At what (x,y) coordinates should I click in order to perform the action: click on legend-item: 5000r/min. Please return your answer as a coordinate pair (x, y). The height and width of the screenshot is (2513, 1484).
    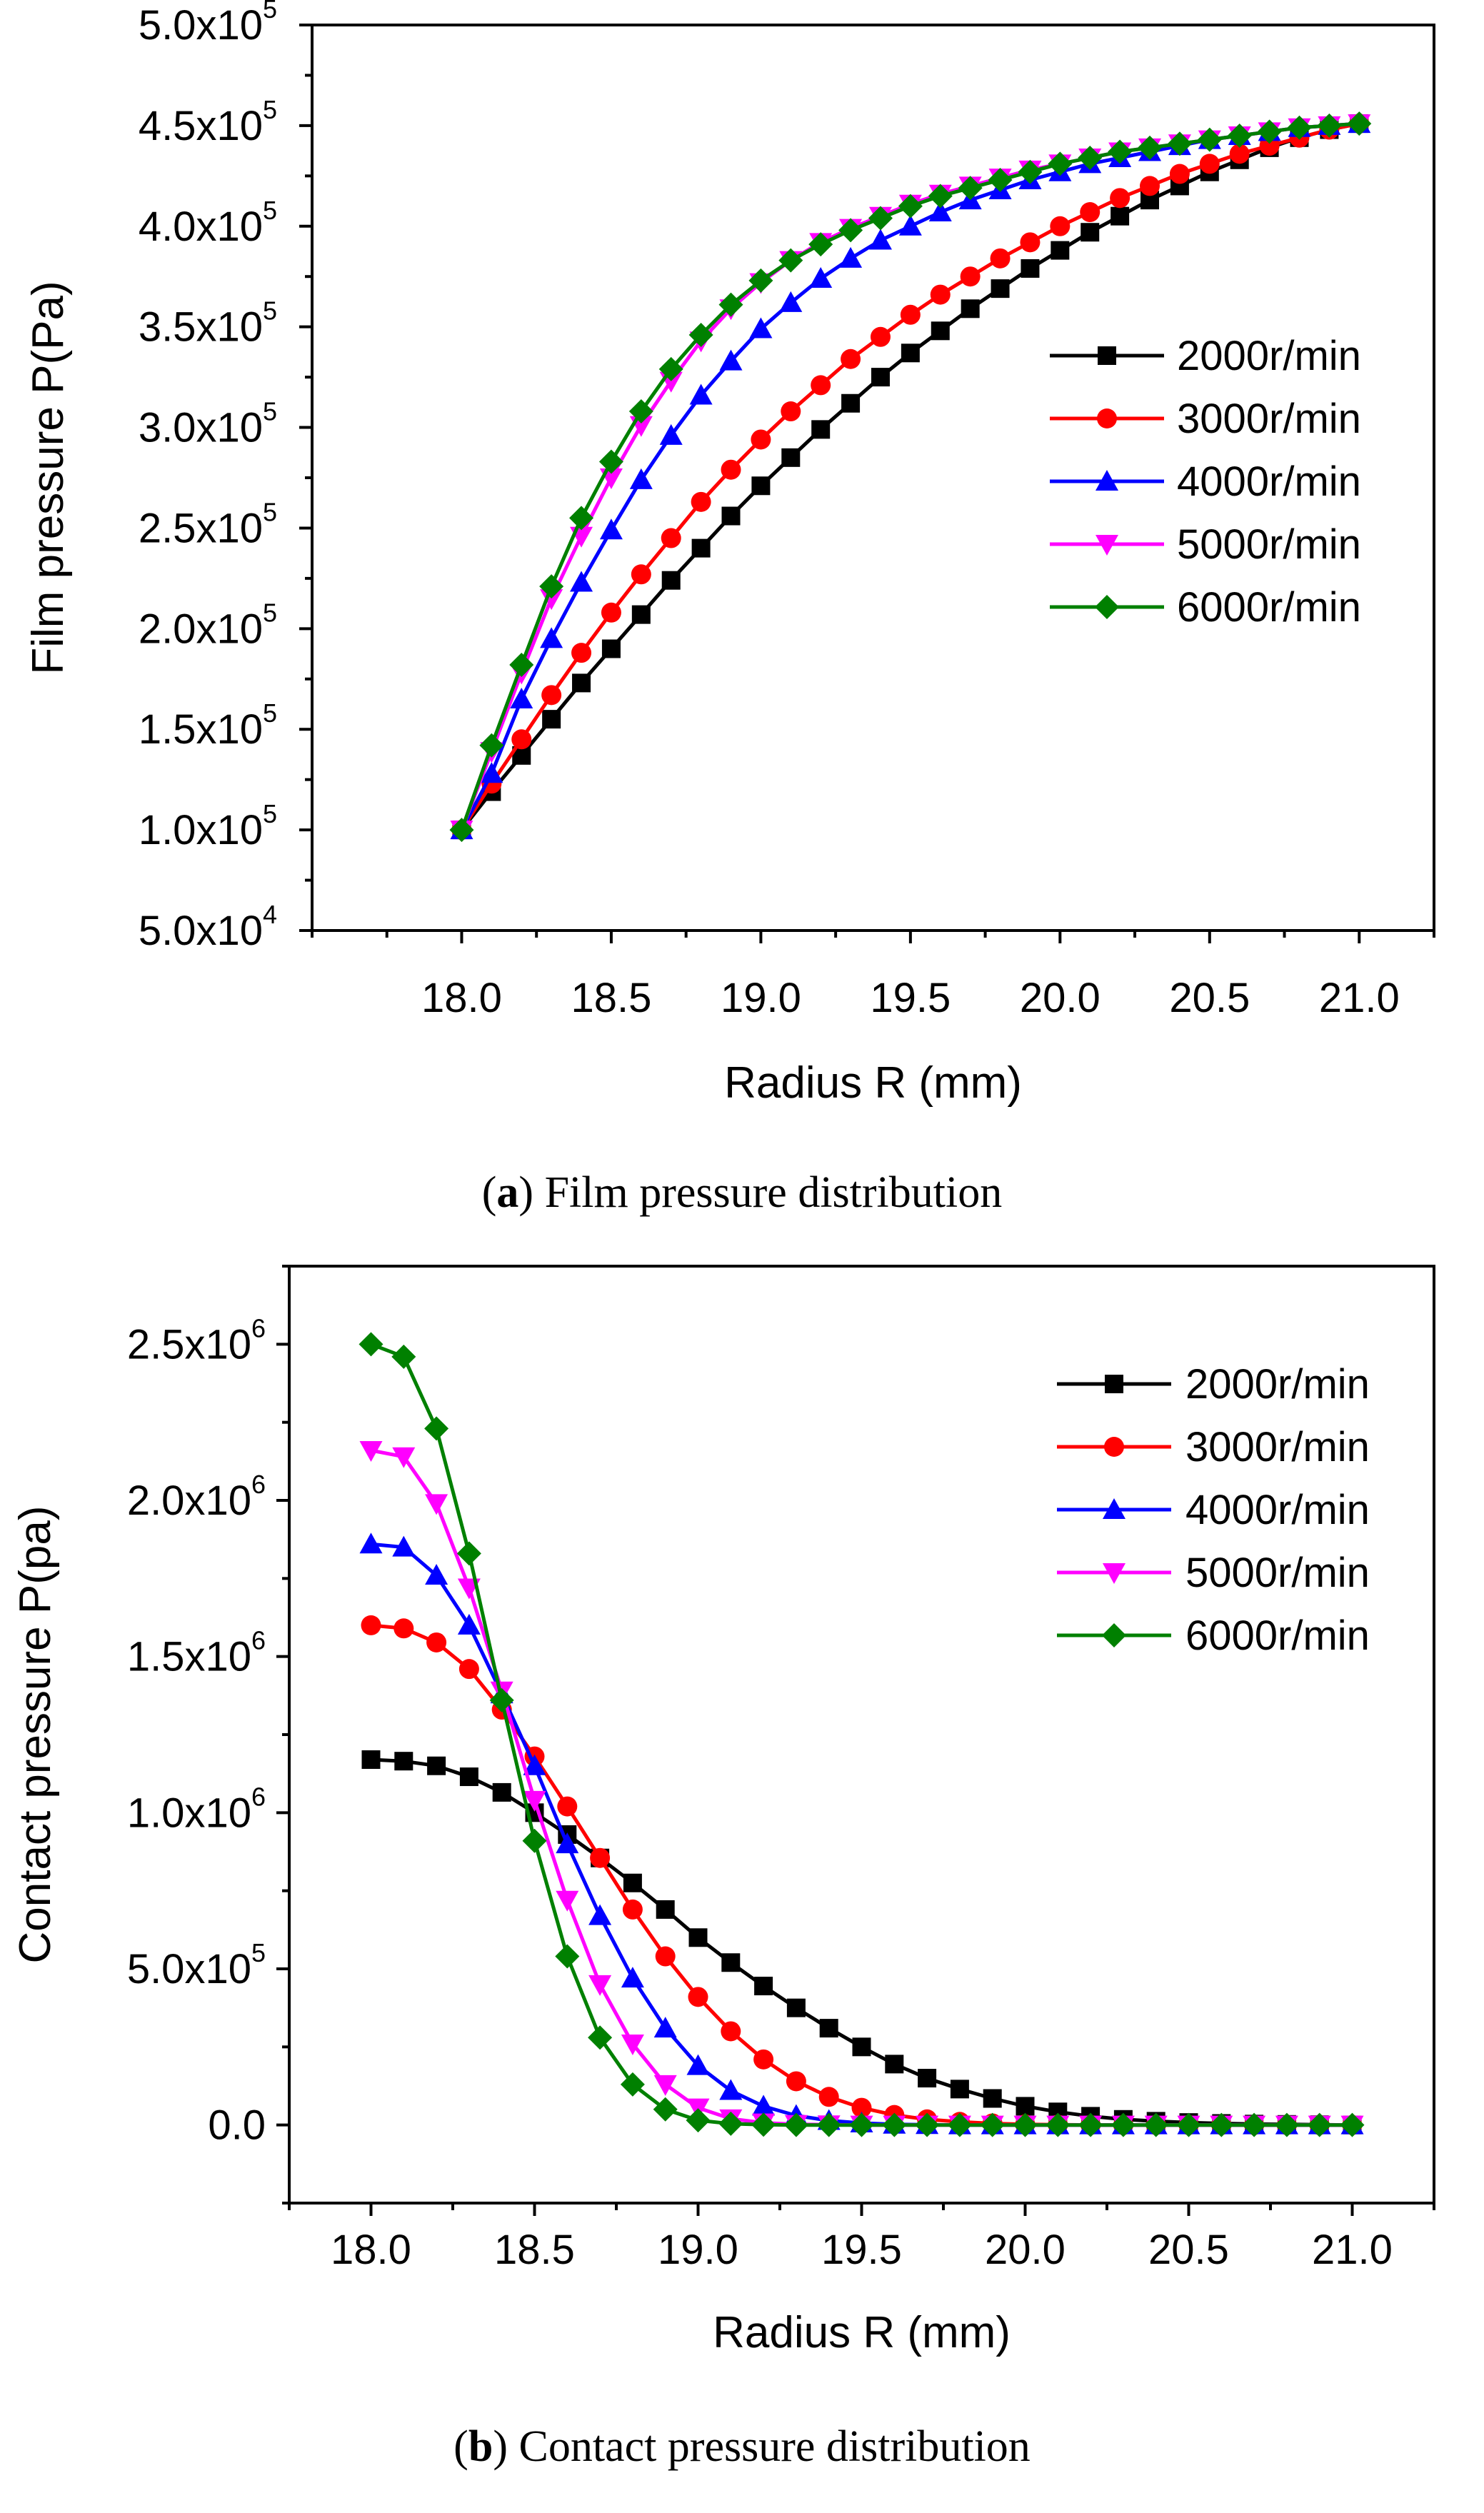
    Looking at the image, I should click on (1205, 544).